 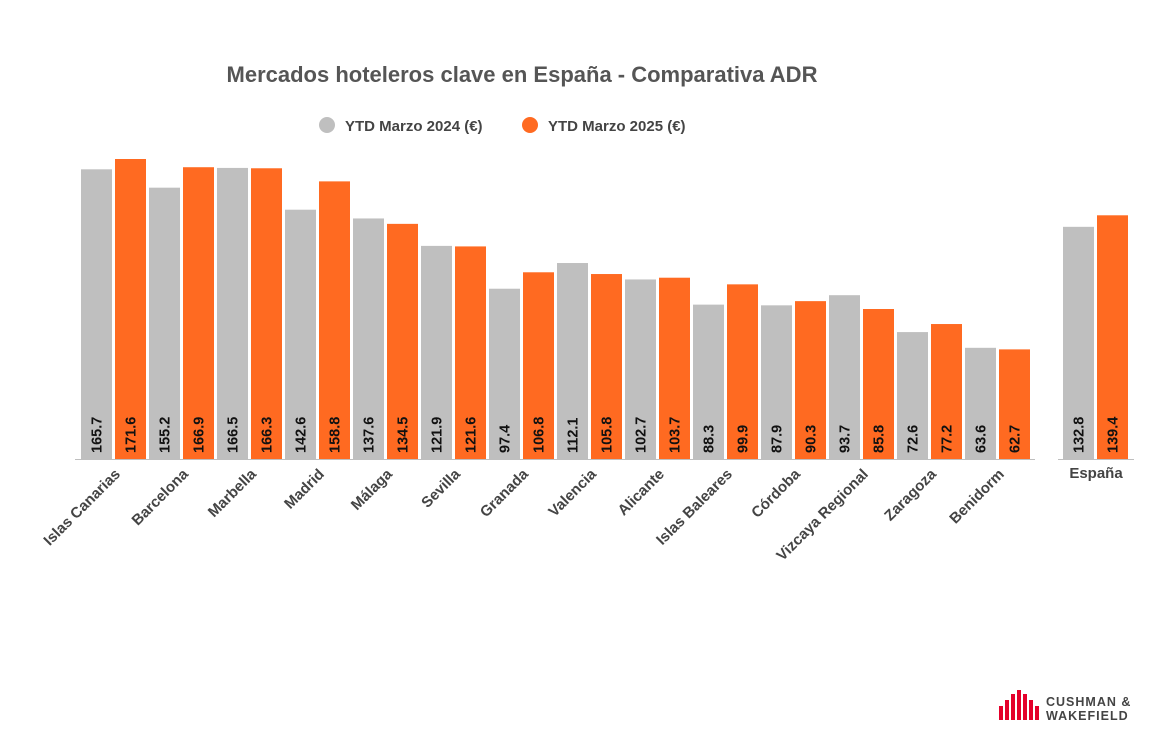 I want to click on cat-5-value-label-2025: 121.6, so click(x=472, y=435).